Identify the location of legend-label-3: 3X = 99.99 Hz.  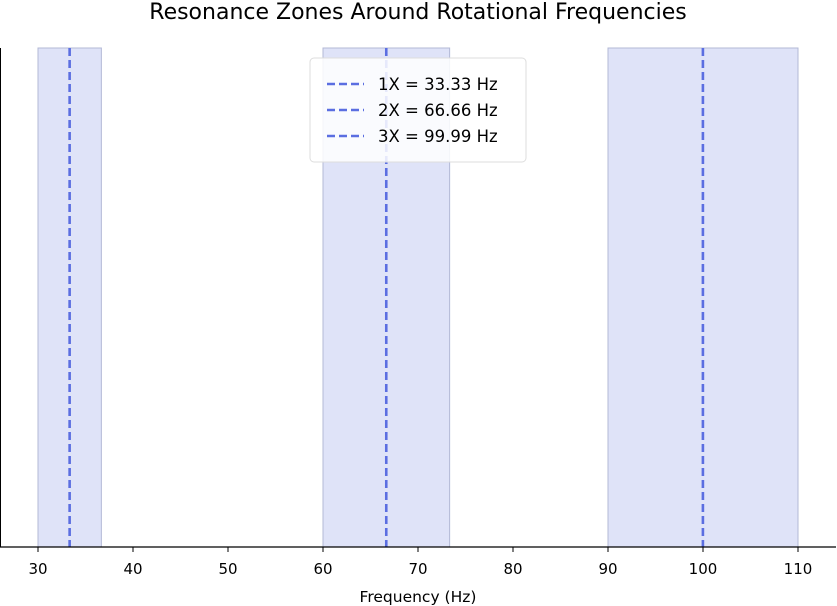
(438, 136).